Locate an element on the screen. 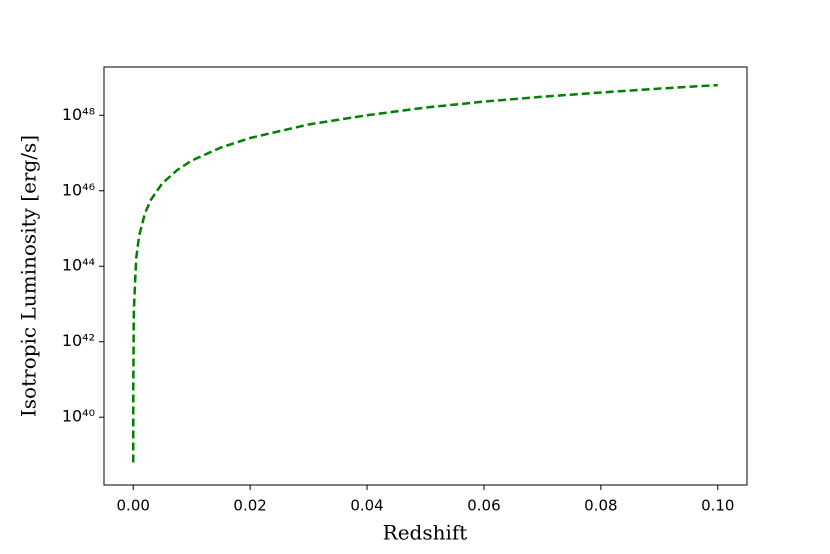  y-tick-label: 10⁴⁸ is located at coordinates (78, 114).